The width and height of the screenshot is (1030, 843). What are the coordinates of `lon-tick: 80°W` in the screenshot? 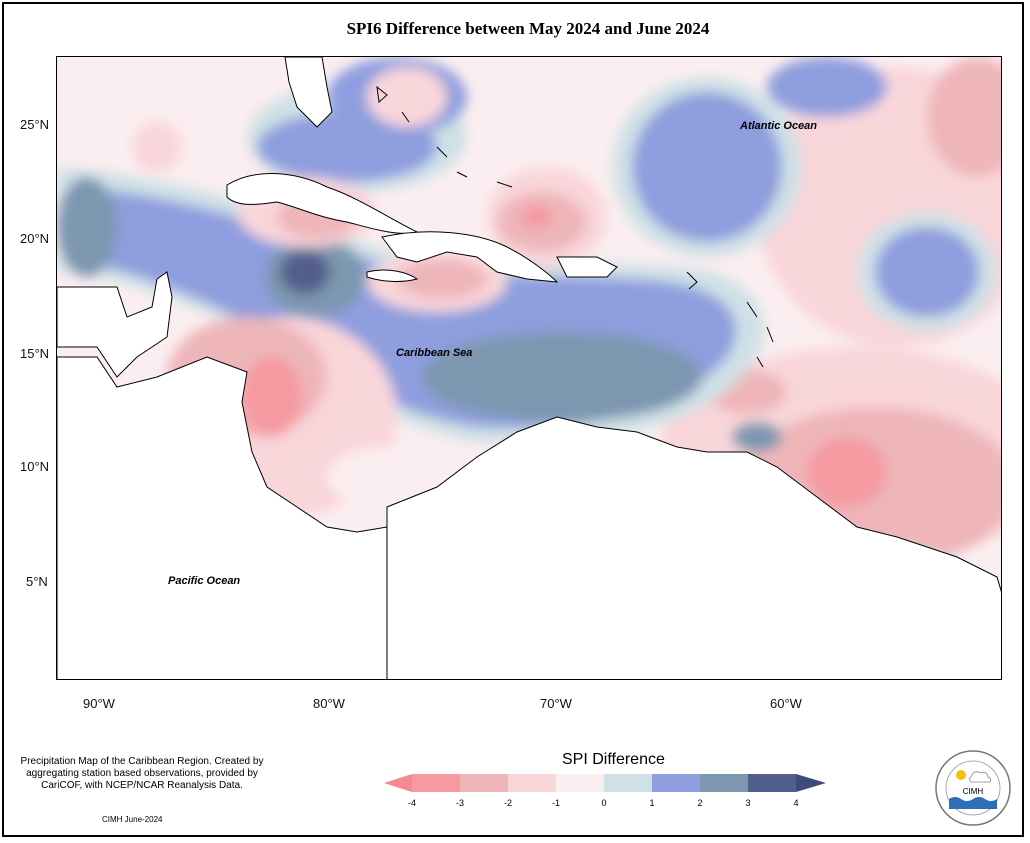 It's located at (329, 703).